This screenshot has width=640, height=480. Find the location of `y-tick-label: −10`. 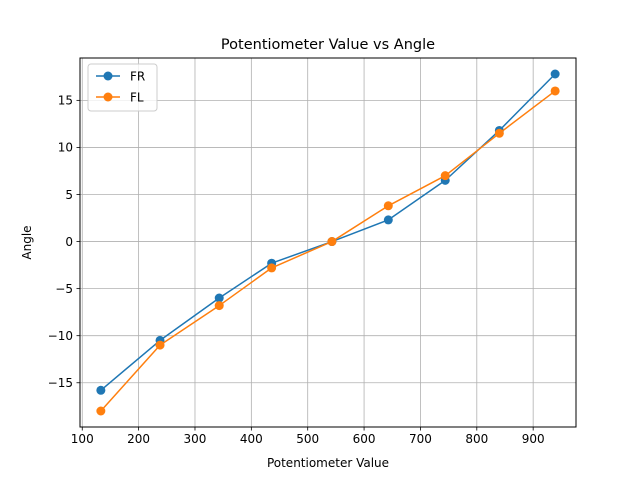

y-tick-label: −10 is located at coordinates (60, 336).